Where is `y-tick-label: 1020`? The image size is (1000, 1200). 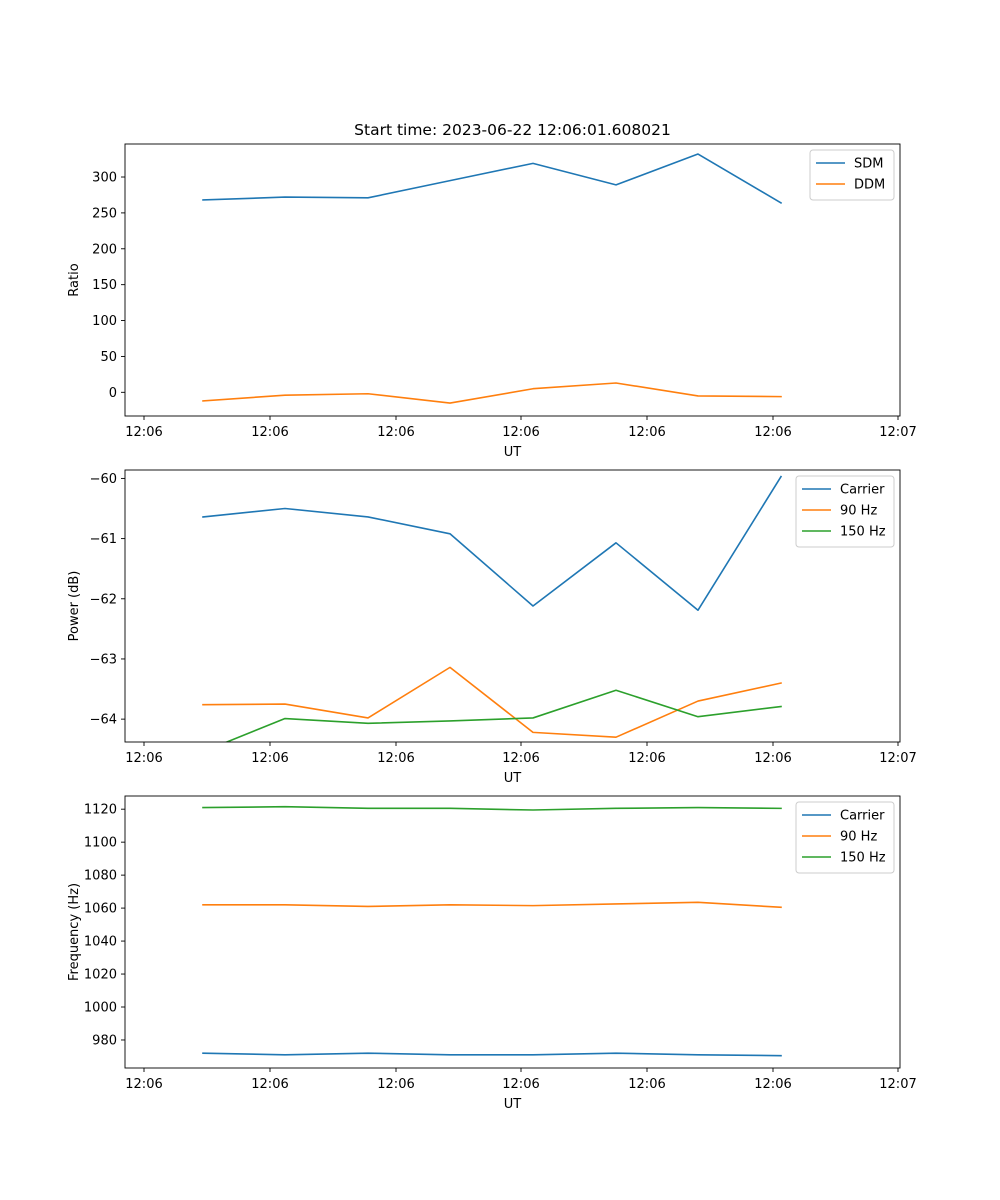 y-tick-label: 1020 is located at coordinates (100, 975).